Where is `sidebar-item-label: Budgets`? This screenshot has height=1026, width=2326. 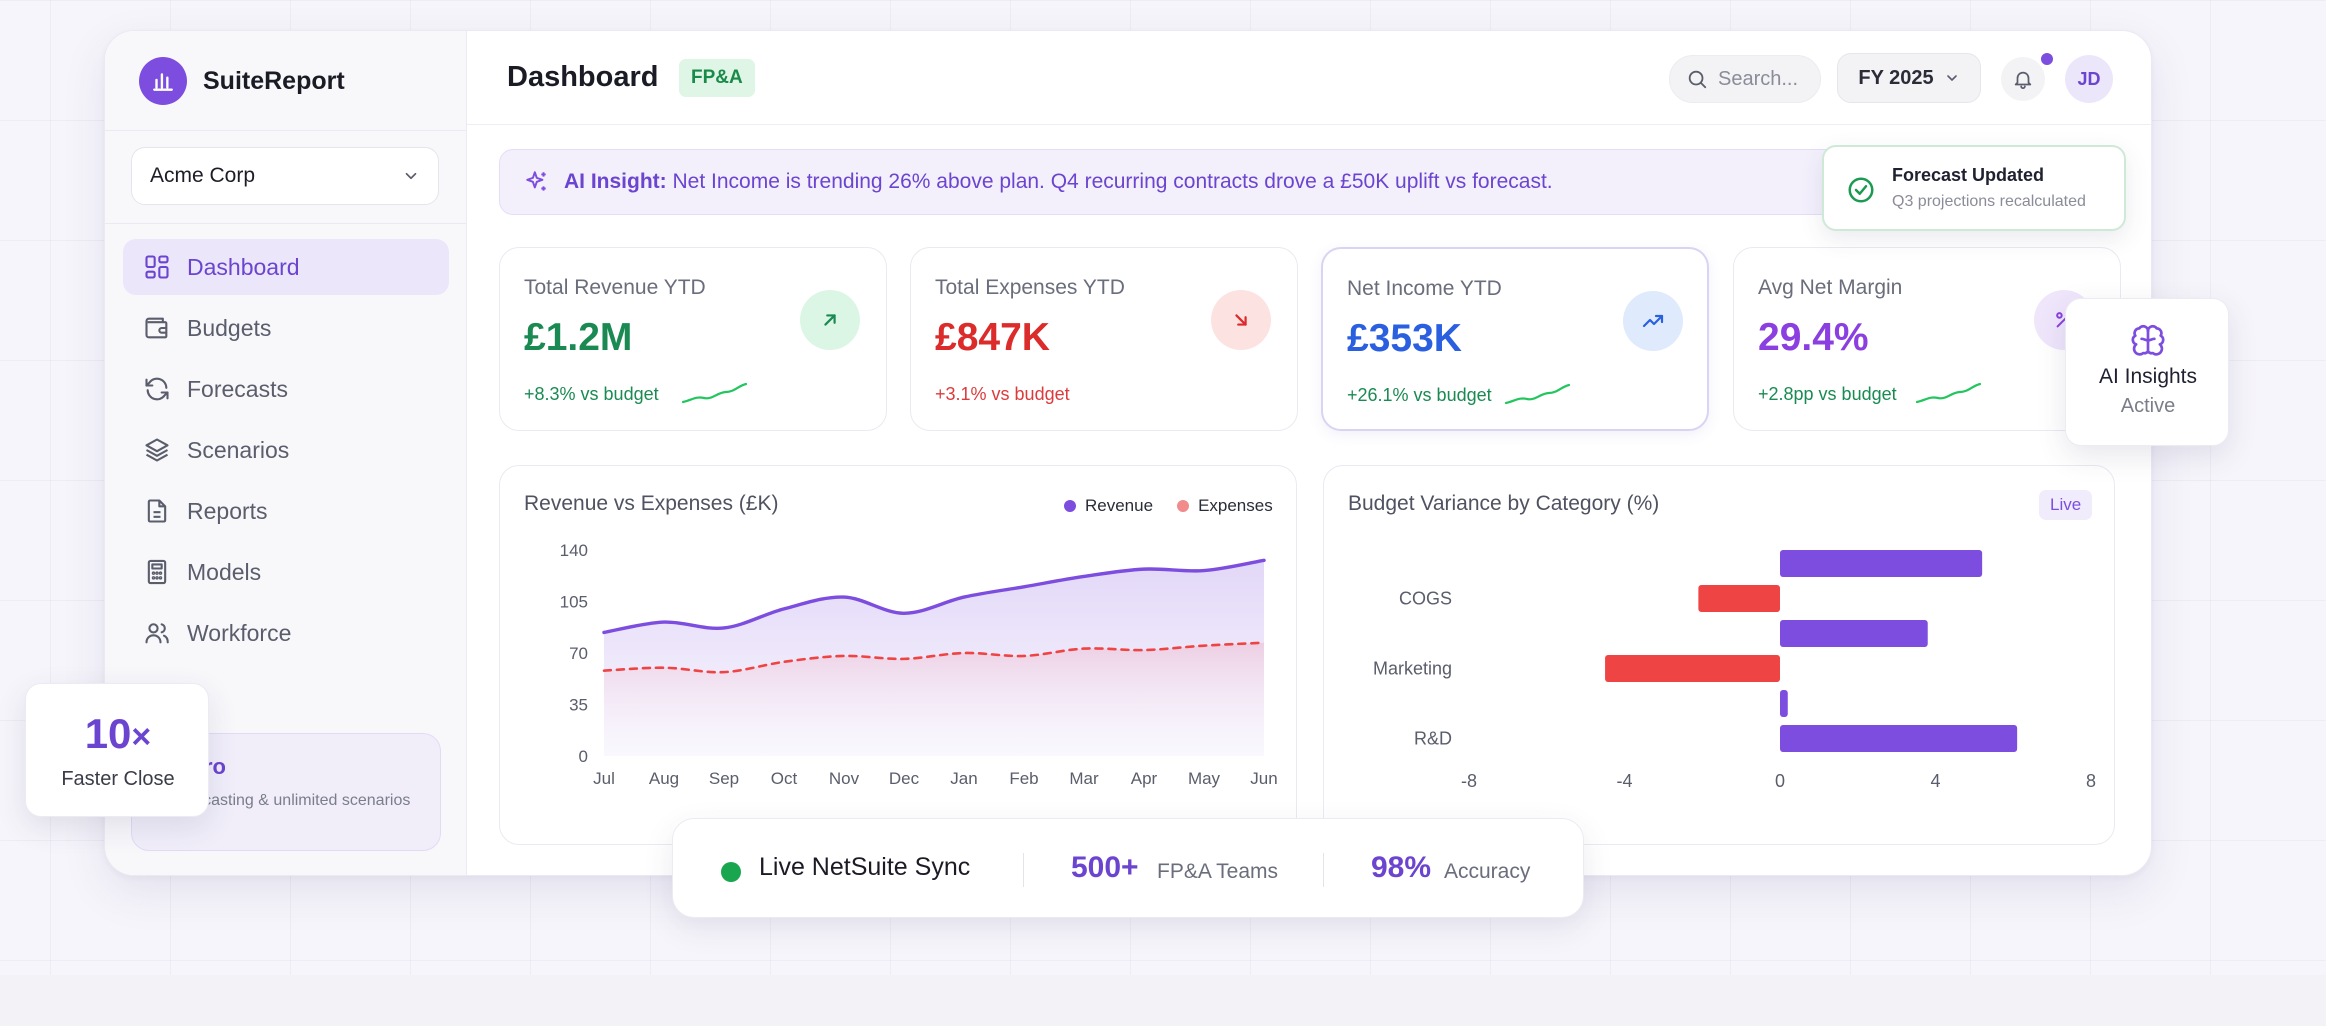
sidebar-item-label: Budgets is located at coordinates (229, 327).